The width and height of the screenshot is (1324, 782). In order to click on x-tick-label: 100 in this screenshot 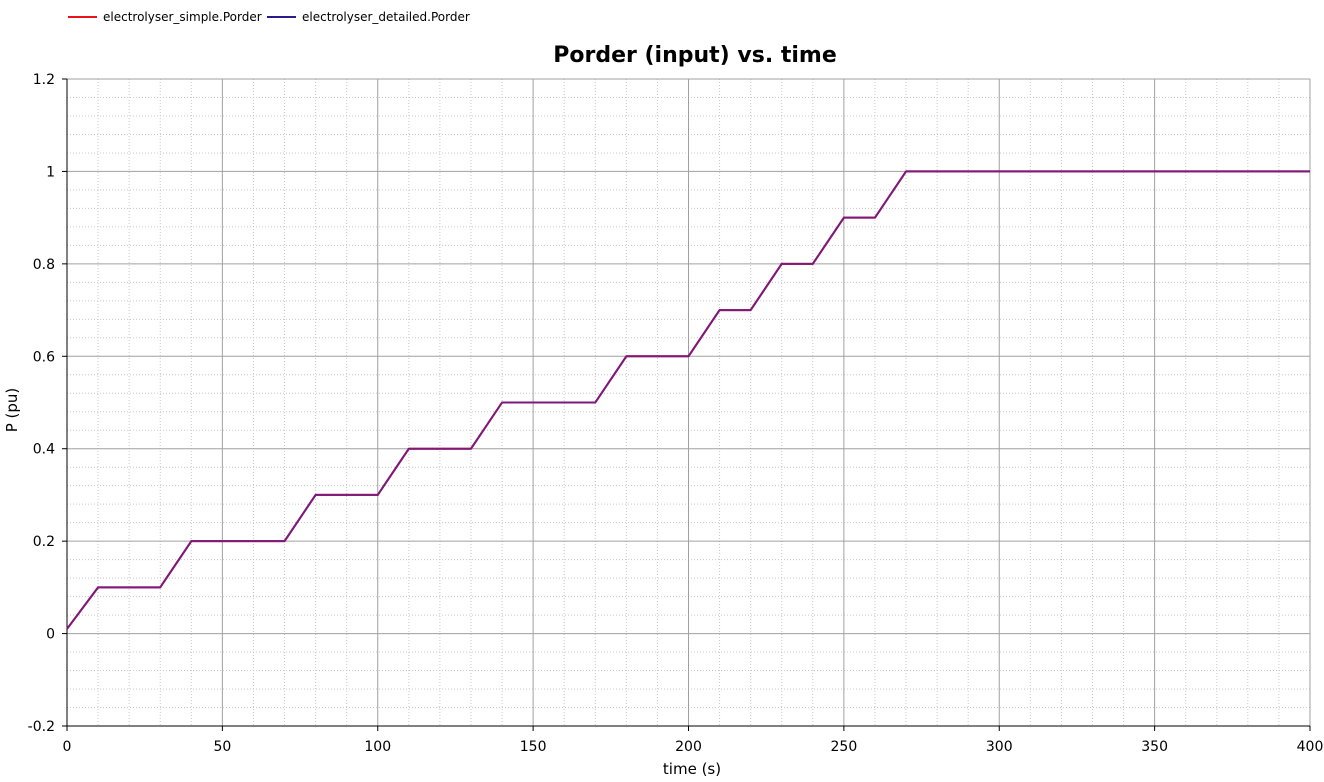, I will do `click(377, 747)`.